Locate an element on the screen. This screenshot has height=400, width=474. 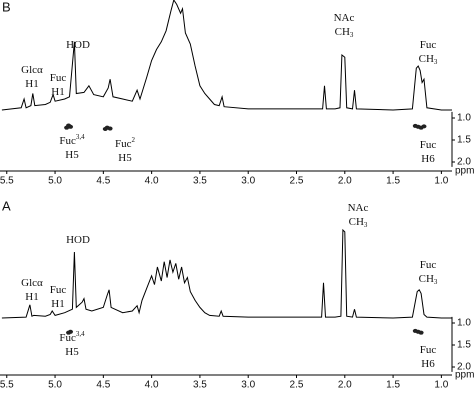
x-tick-label: 1.0 is located at coordinates (441, 181).